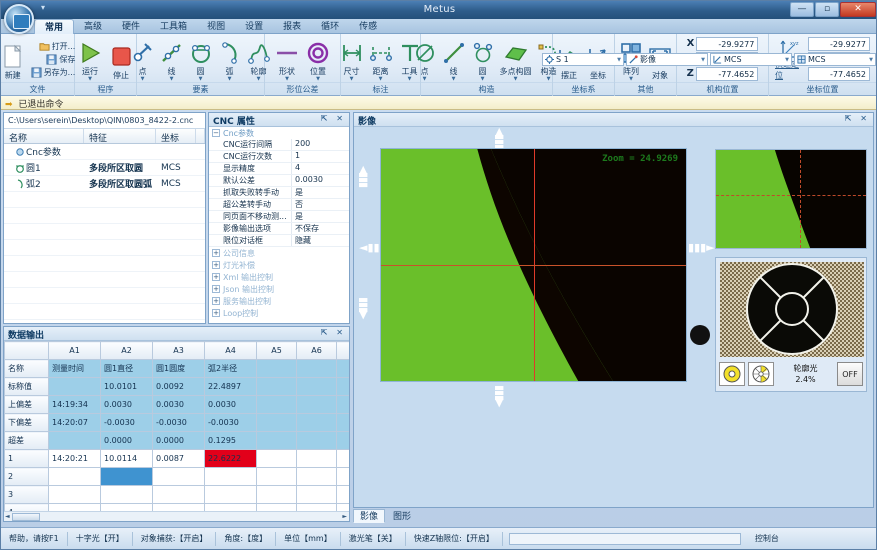 This screenshot has width=877, height=550. I want to click on ribbon-button-停止: 停止, so click(121, 63).